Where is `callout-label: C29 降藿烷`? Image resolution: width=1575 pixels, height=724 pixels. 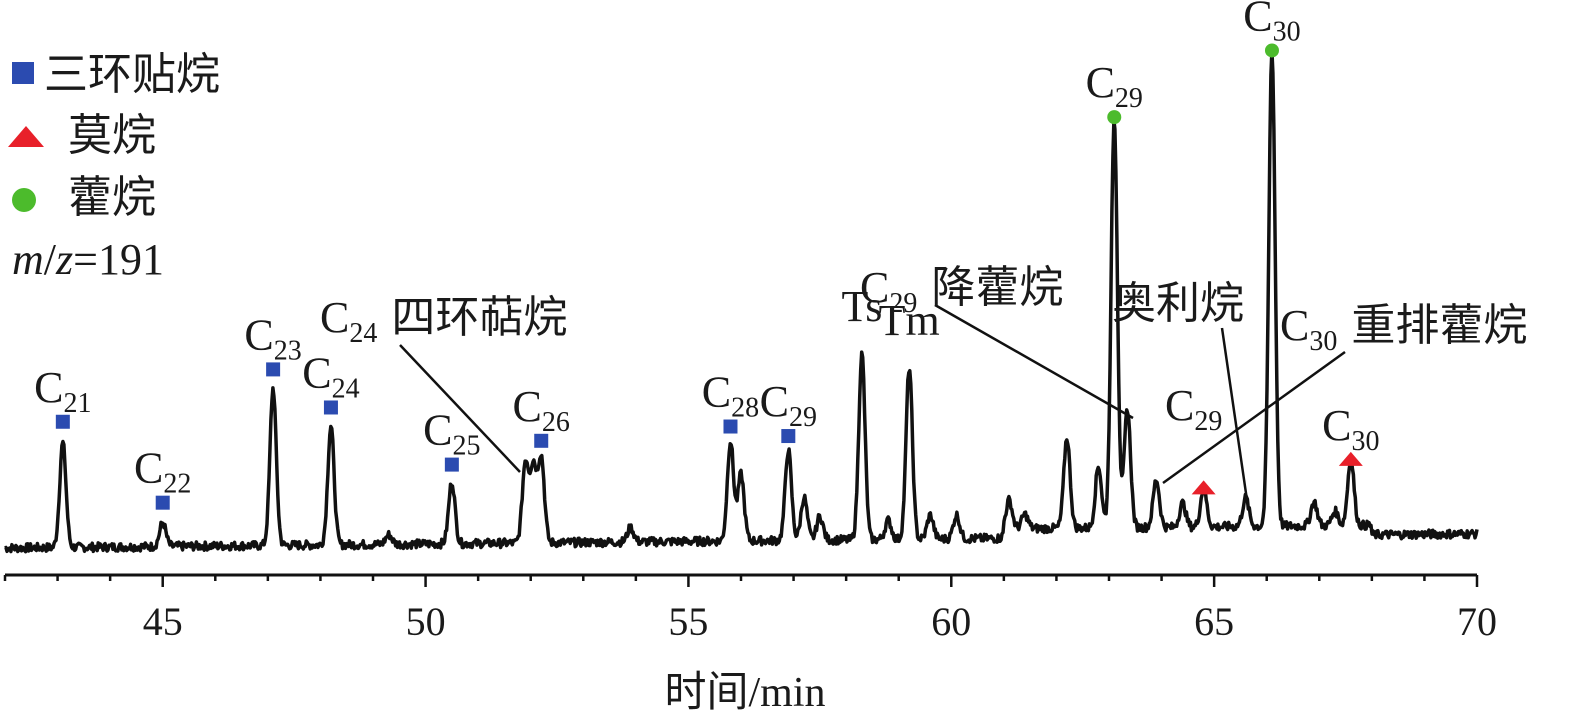
callout-label: C29 降藿烷 is located at coordinates (961, 291).